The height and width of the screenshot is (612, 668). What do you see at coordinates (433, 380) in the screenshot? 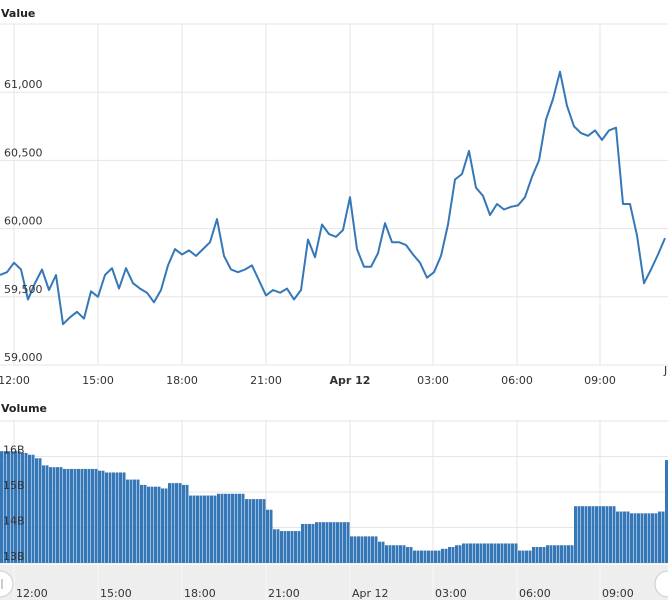
I see `value-x-tick-label: 03:00` at bounding box center [433, 380].